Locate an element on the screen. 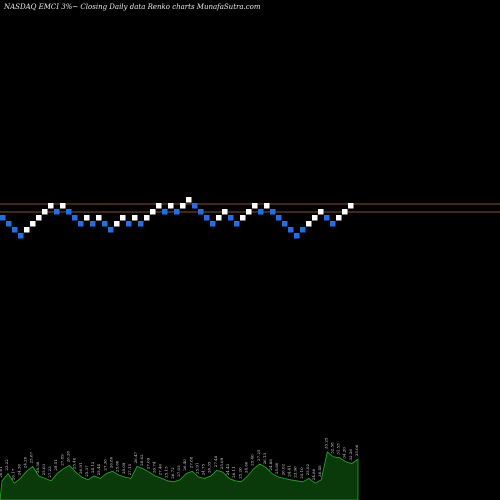 This screenshot has width=500, height=500. volume-value-label: 24.75 is located at coordinates (203, 469).